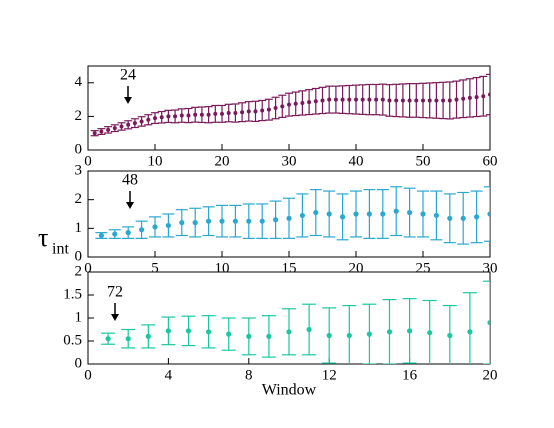 This screenshot has height=428, width=554. Describe the element at coordinates (72, 340) in the screenshot. I see `y-tick-label: 0.5` at that location.